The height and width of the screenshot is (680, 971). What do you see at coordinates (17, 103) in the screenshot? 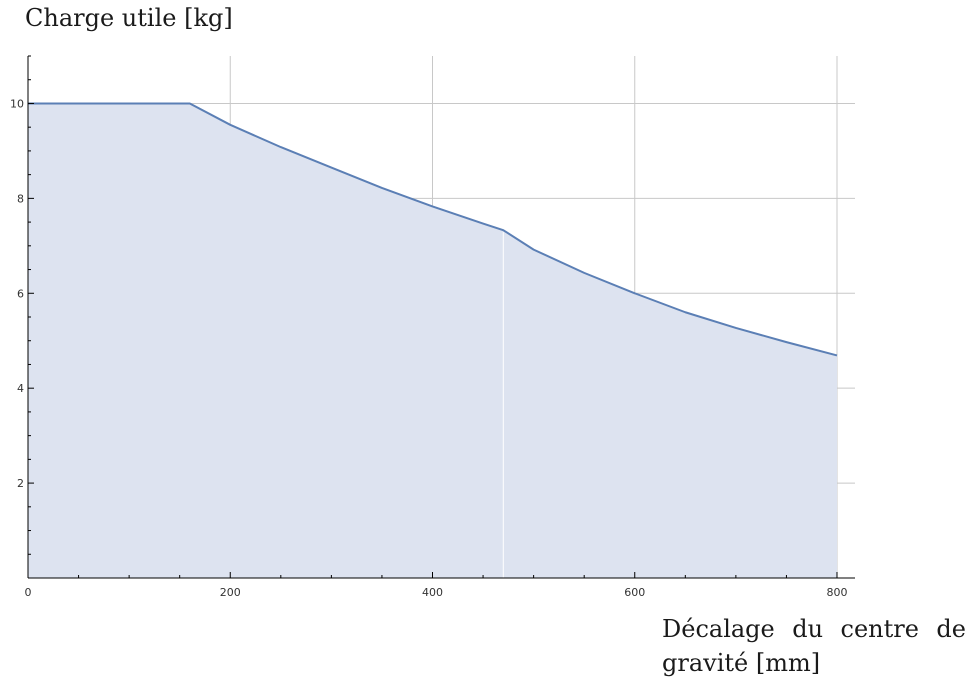
I see `y-tick-label: 10` at bounding box center [17, 103].